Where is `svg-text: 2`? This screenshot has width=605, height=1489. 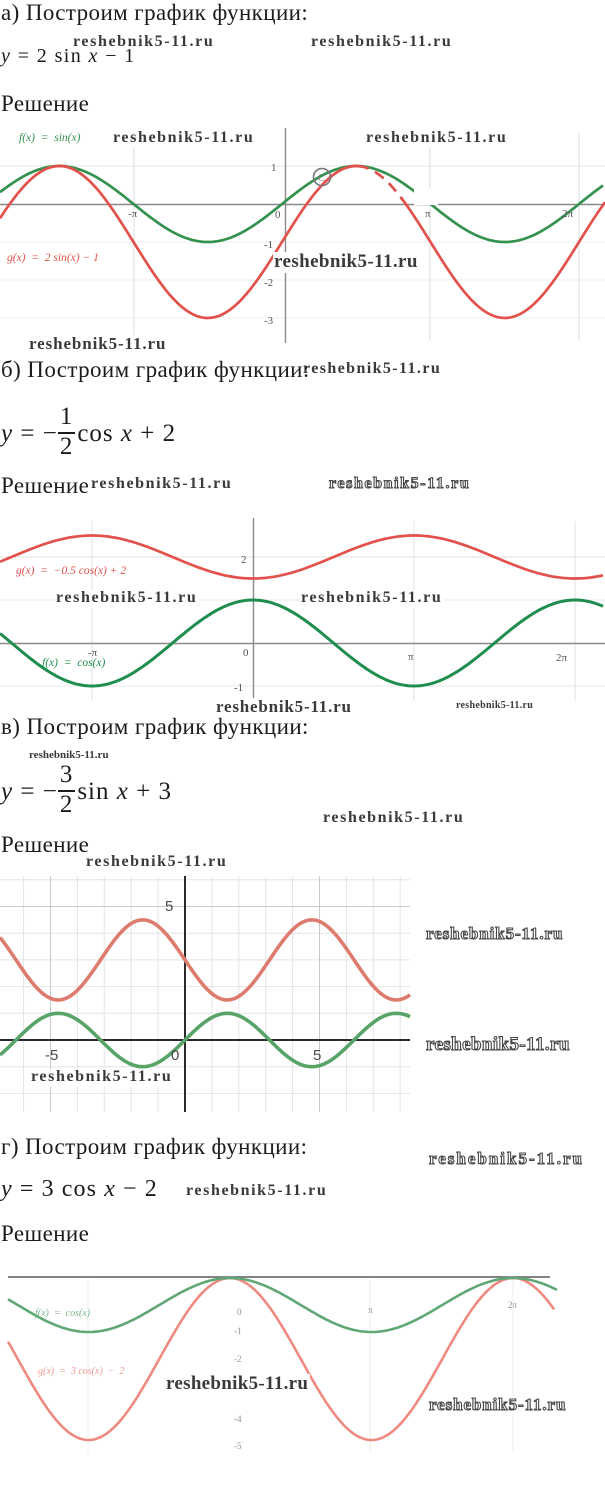 svg-text: 2 is located at coordinates (244, 560).